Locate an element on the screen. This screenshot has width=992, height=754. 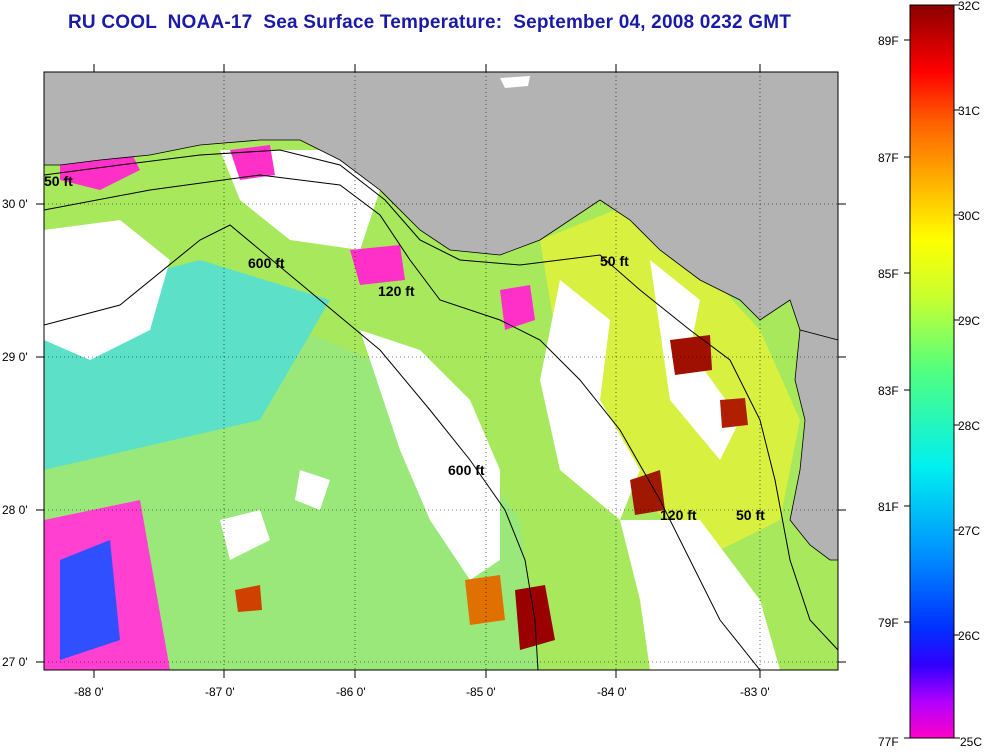
y-tick-label: 27 0' is located at coordinates (15, 662).